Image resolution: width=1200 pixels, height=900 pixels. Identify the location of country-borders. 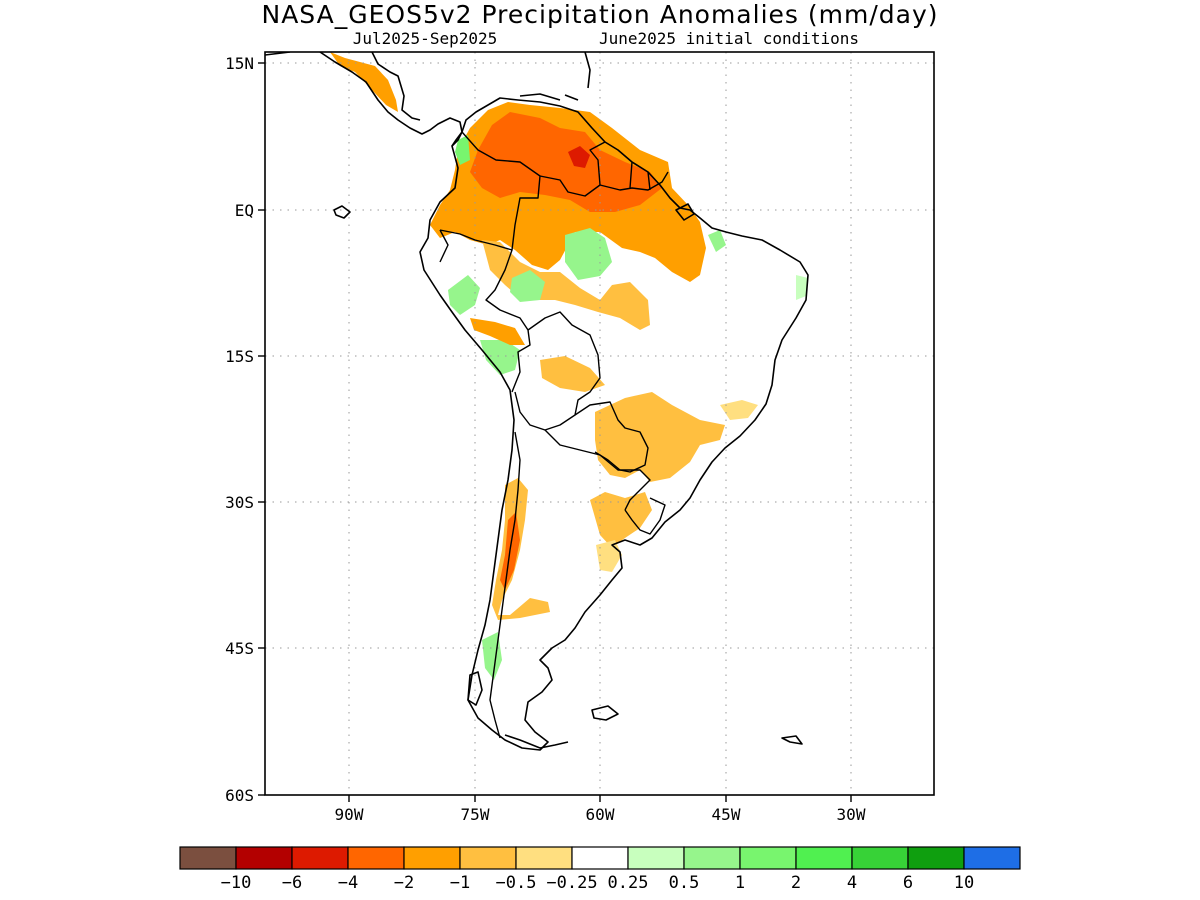
(554, 435).